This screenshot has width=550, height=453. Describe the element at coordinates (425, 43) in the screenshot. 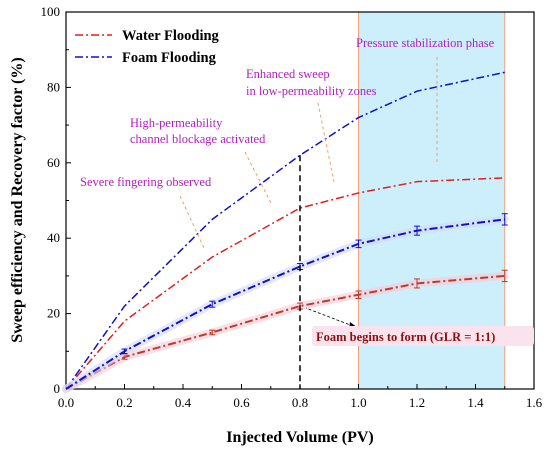

I see `annotation-pressure: Pressure stabilization phase` at that location.